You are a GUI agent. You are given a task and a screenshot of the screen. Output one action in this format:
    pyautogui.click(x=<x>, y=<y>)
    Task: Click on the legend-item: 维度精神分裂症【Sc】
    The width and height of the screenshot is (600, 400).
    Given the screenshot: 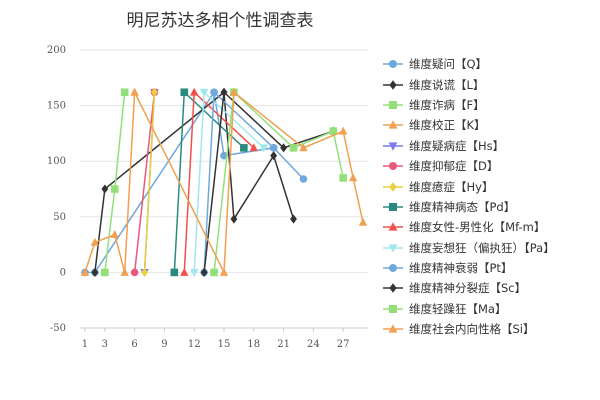 What is the action you would take?
    pyautogui.click(x=490, y=288)
    